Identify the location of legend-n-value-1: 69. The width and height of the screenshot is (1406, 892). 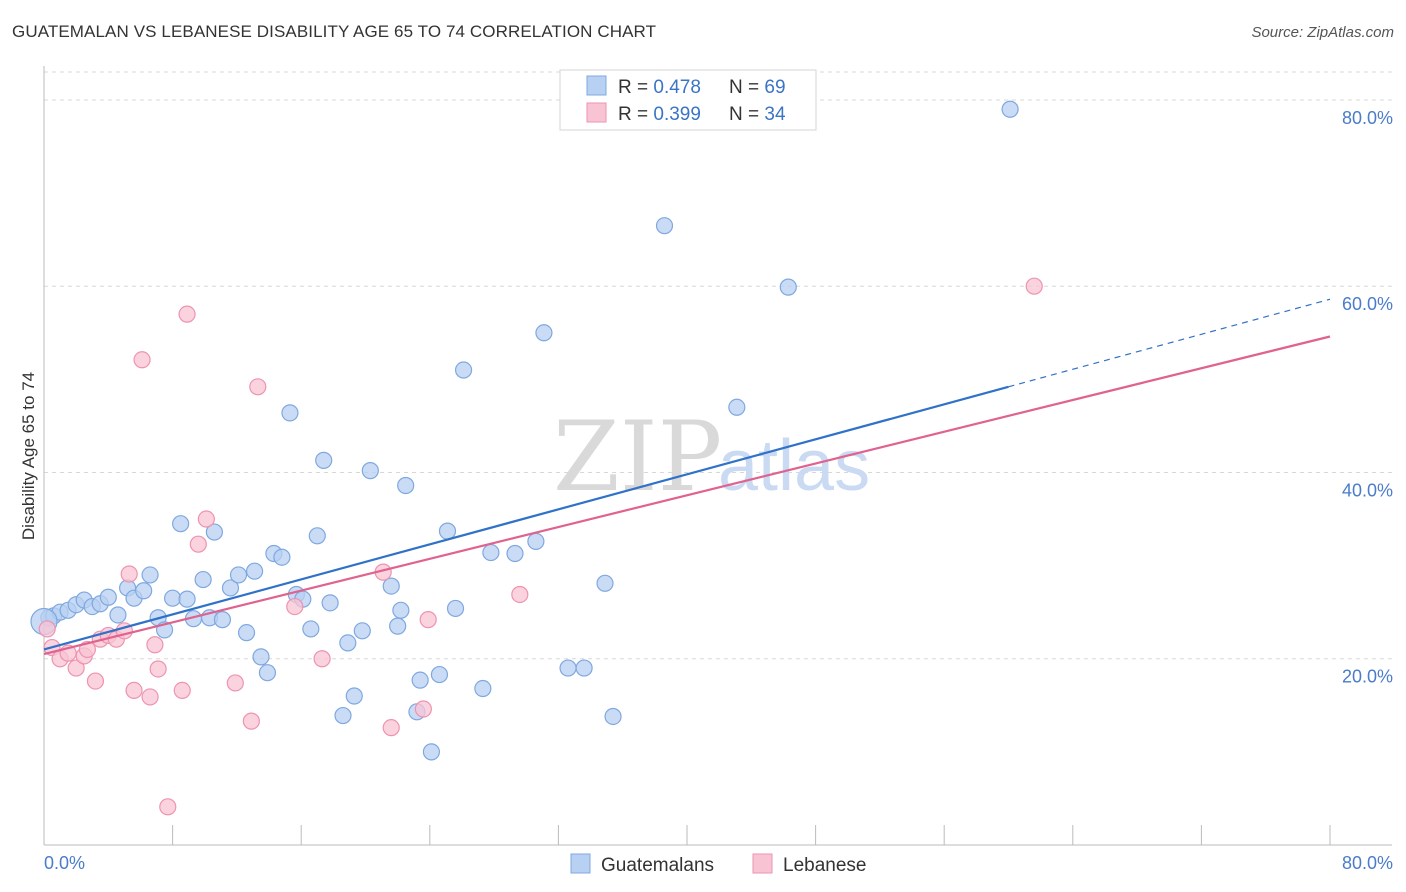
(774, 87).